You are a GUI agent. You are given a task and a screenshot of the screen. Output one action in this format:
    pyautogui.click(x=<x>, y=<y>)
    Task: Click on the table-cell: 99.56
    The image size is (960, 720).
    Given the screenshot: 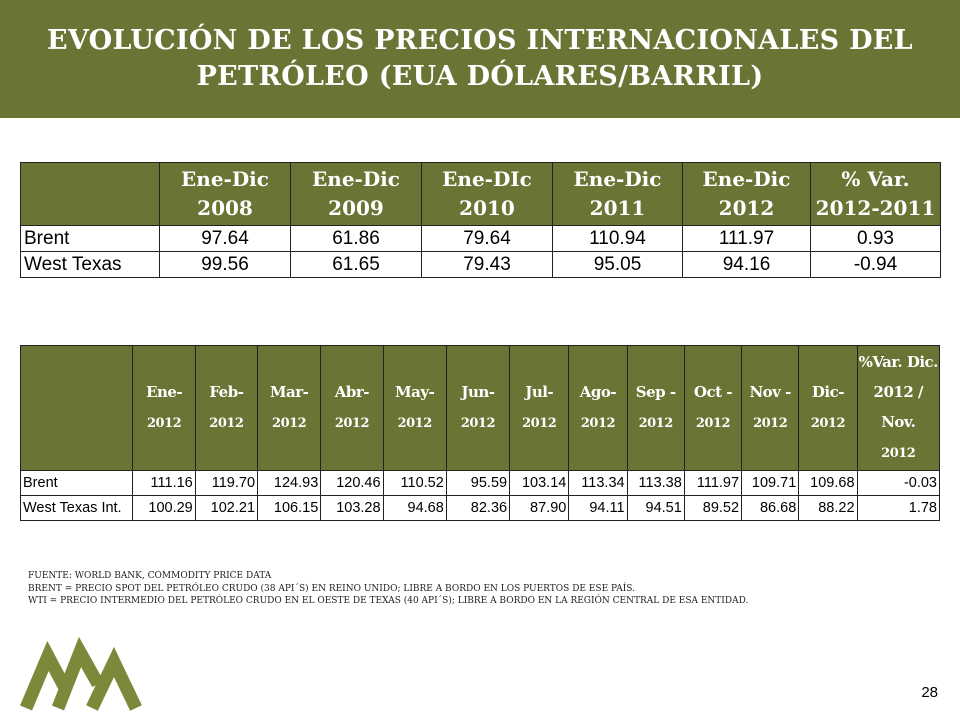 What is the action you would take?
    pyautogui.click(x=225, y=264)
    